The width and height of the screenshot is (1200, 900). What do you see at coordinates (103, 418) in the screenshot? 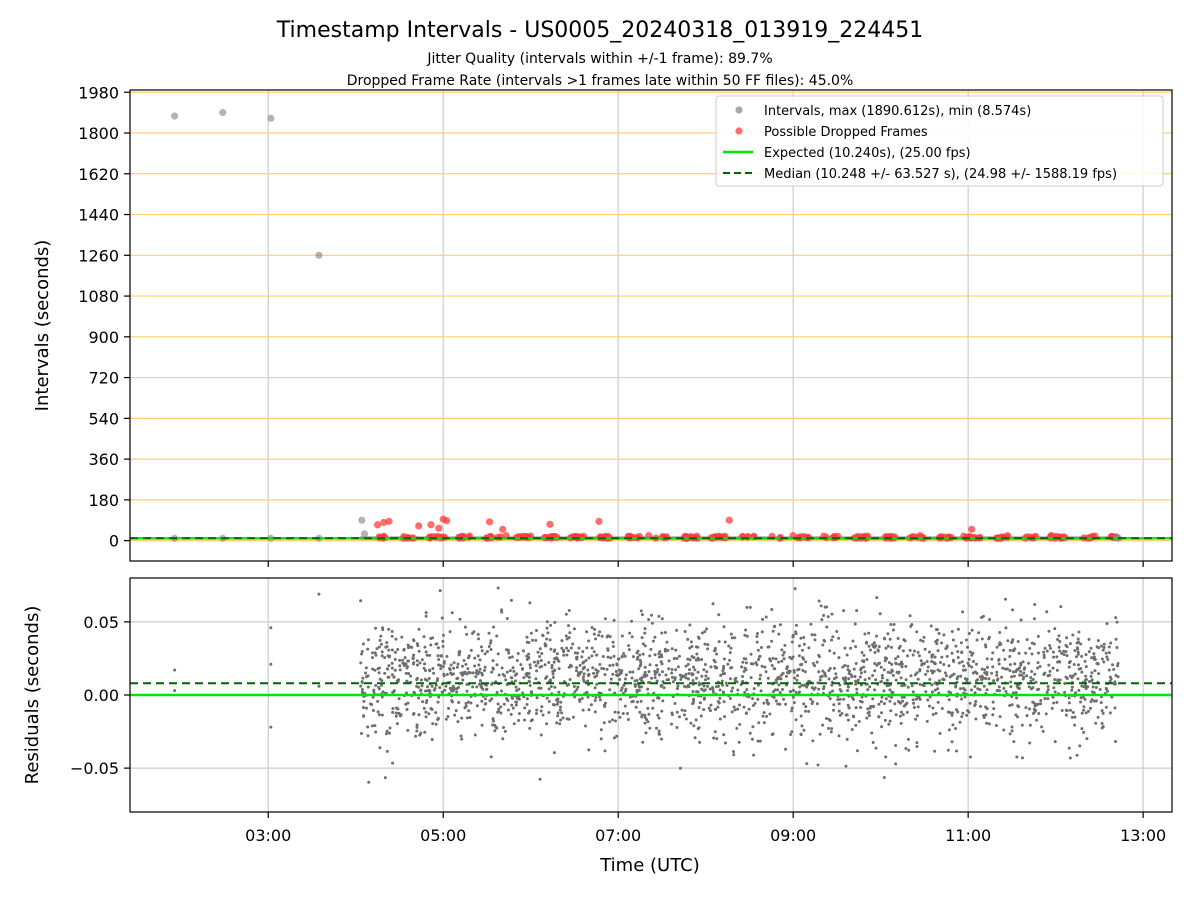
I see `y-tick-label: 540` at bounding box center [103, 418].